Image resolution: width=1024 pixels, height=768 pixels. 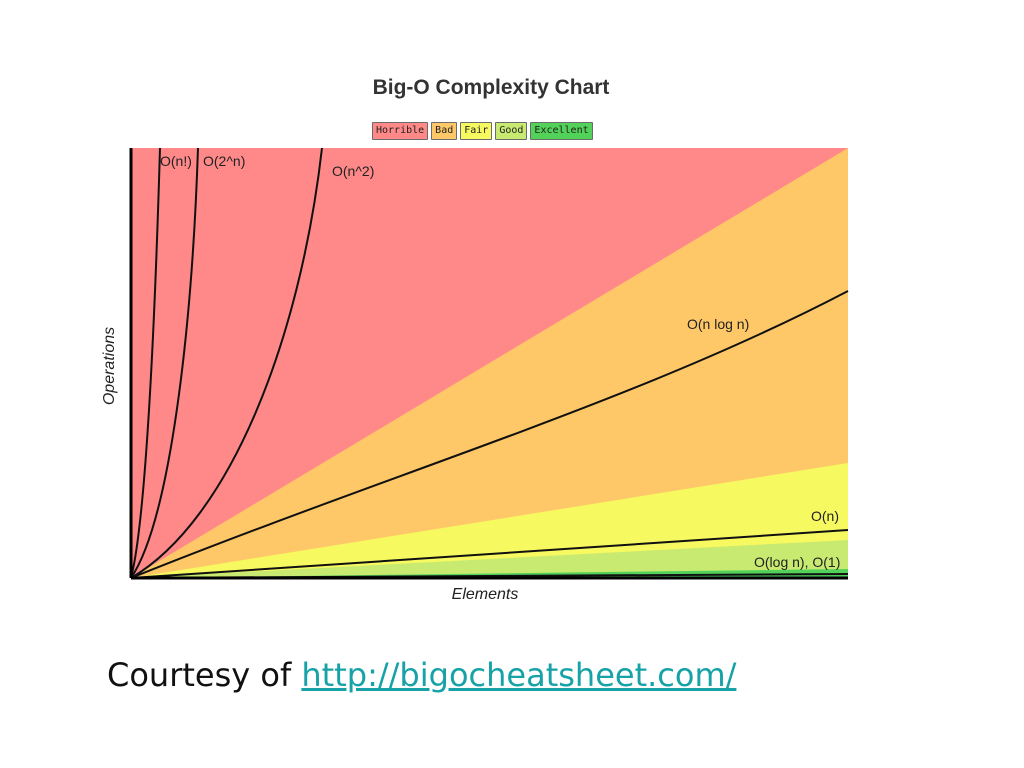 I want to click on chart-title: Big-O Complexity Chart, so click(x=491, y=87).